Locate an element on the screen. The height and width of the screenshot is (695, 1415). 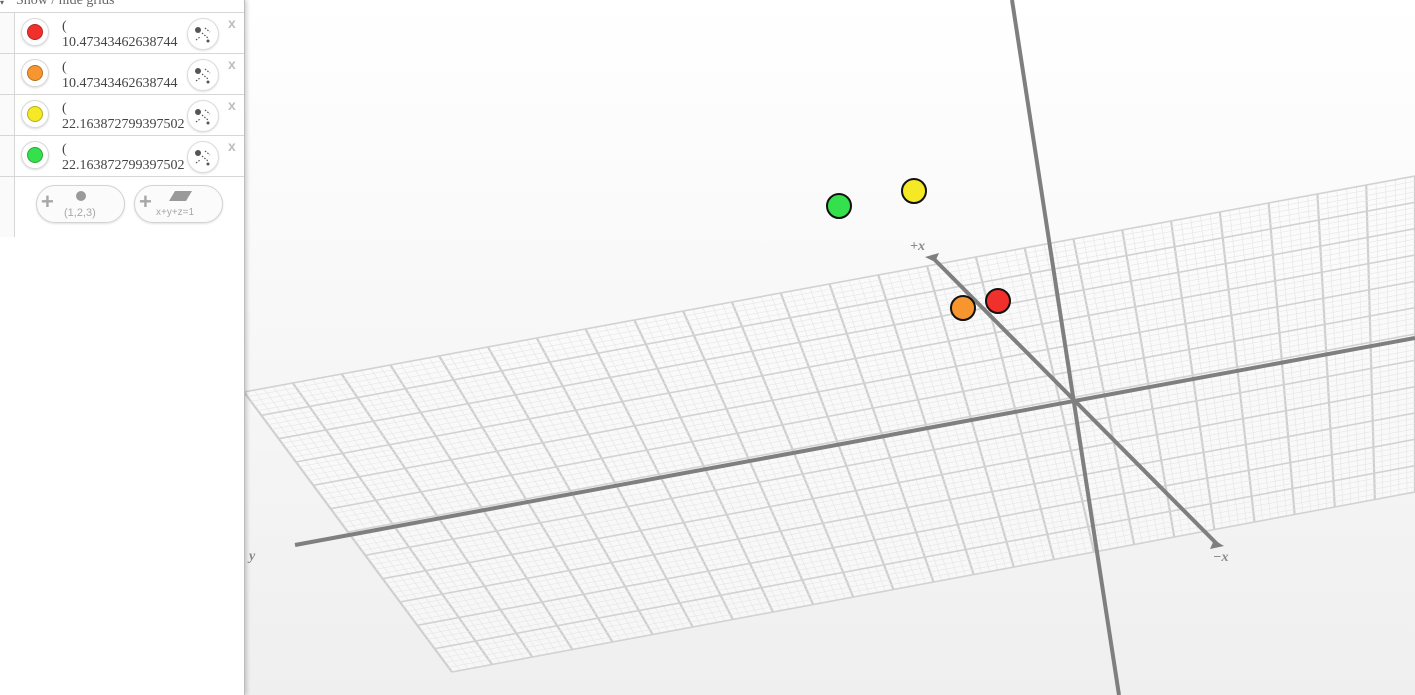
plane-icon is located at coordinates (180, 196).